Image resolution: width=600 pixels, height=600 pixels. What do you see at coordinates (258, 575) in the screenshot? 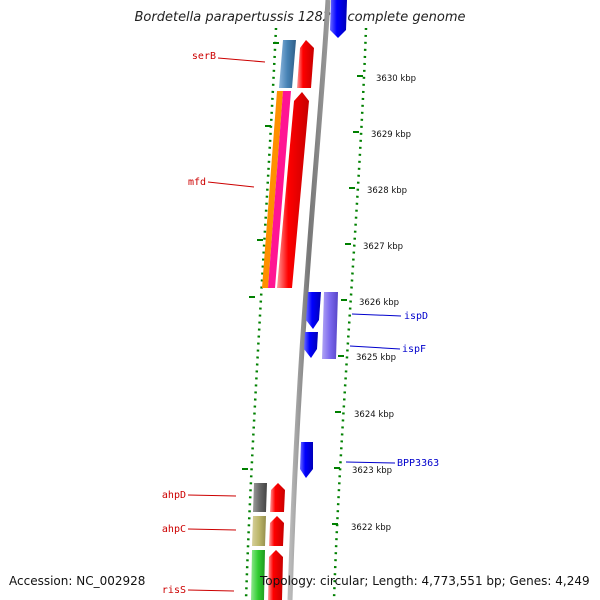
I see `gene-risS-green-block` at bounding box center [258, 575].